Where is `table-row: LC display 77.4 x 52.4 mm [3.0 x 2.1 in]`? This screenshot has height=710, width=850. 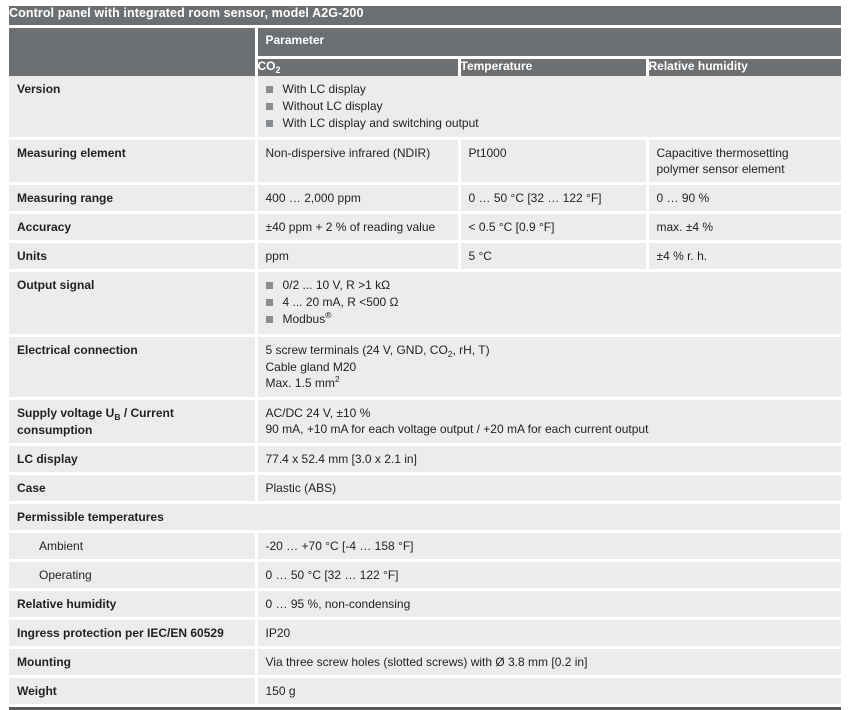 table-row: LC display 77.4 x 52.4 mm [3.0 x 2.1 in] is located at coordinates (425, 459).